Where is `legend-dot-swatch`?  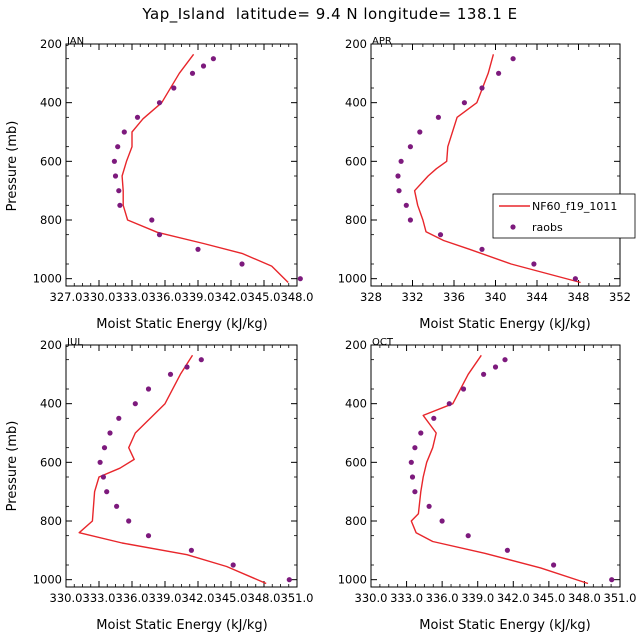 legend-dot-swatch is located at coordinates (513, 227).